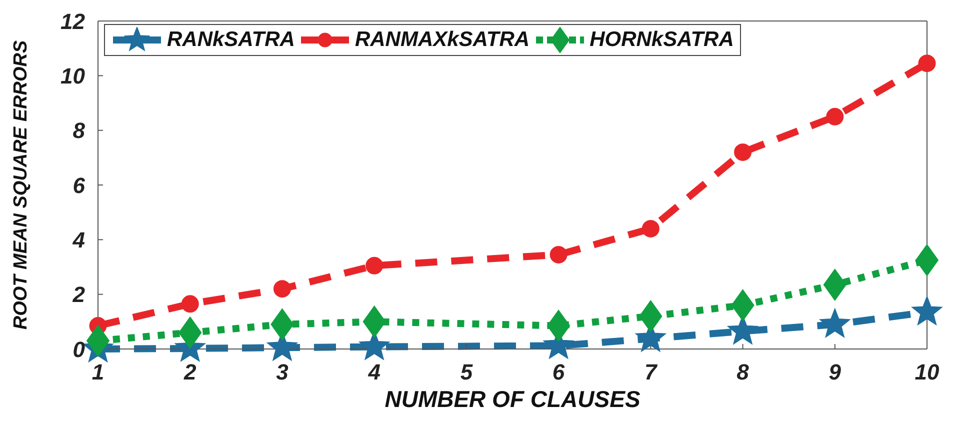  What do you see at coordinates (73, 75) in the screenshot?
I see `y-tick-label: 10` at bounding box center [73, 75].